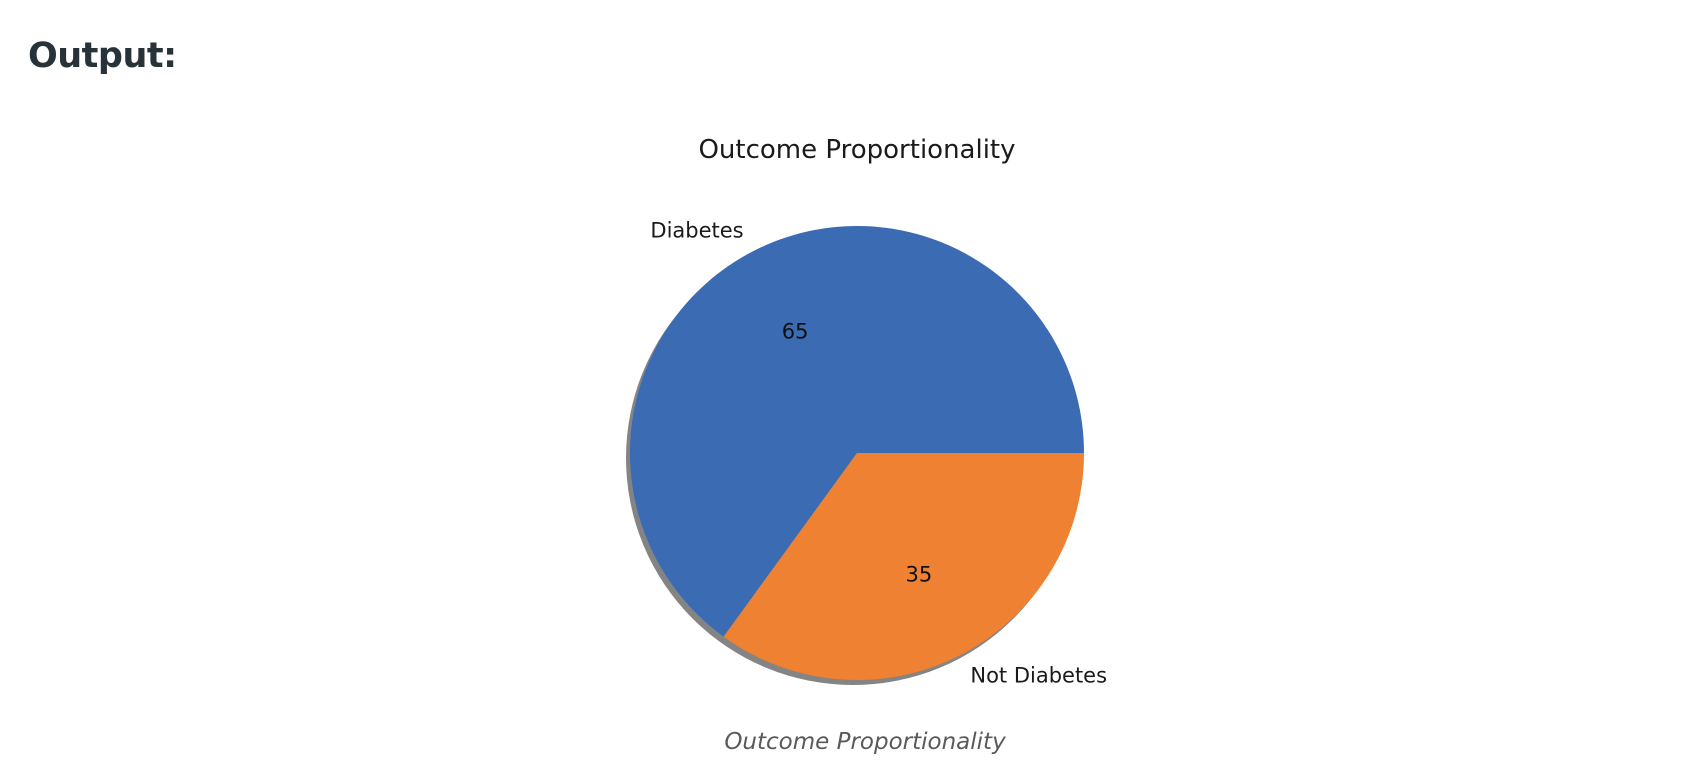 Image resolution: width=1694 pixels, height=782 pixels. I want to click on pie-category-label-not-diabetes: Not Diabetes, so click(1038, 675).